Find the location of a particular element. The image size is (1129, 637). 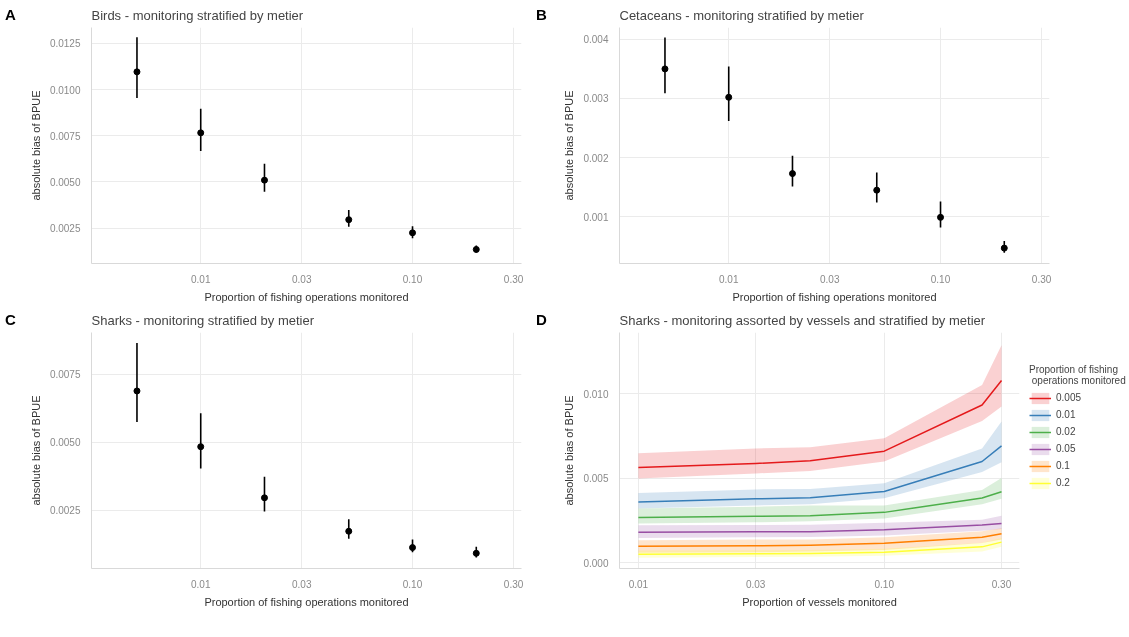

legend-label: 0.01 is located at coordinates (1066, 415).